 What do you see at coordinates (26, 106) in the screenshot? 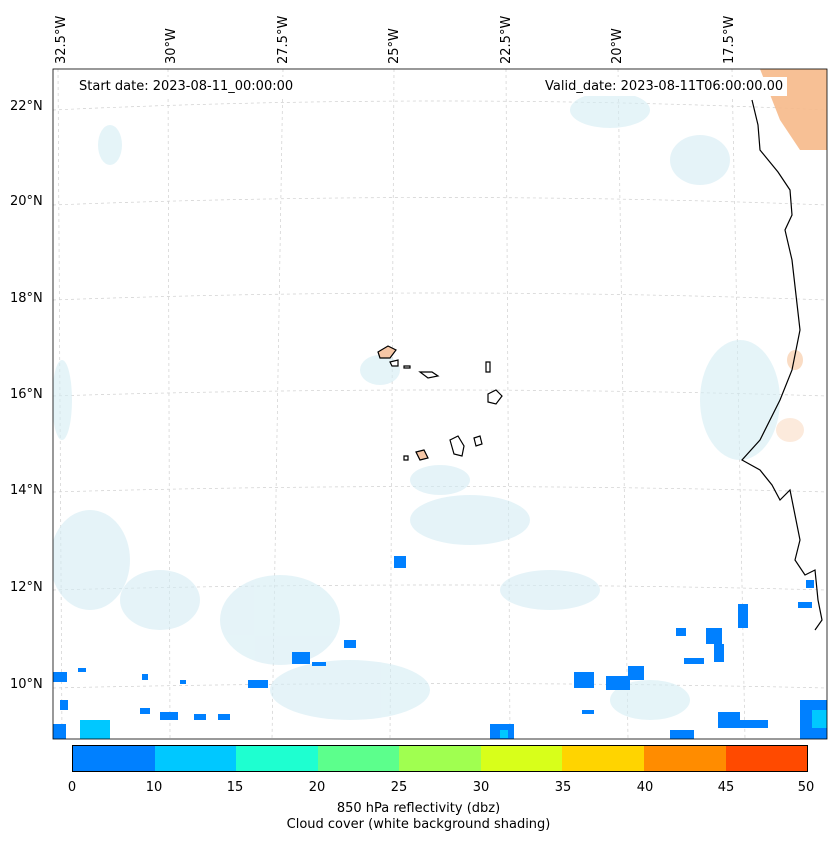
I see `lat-label: 22°N` at bounding box center [26, 106].